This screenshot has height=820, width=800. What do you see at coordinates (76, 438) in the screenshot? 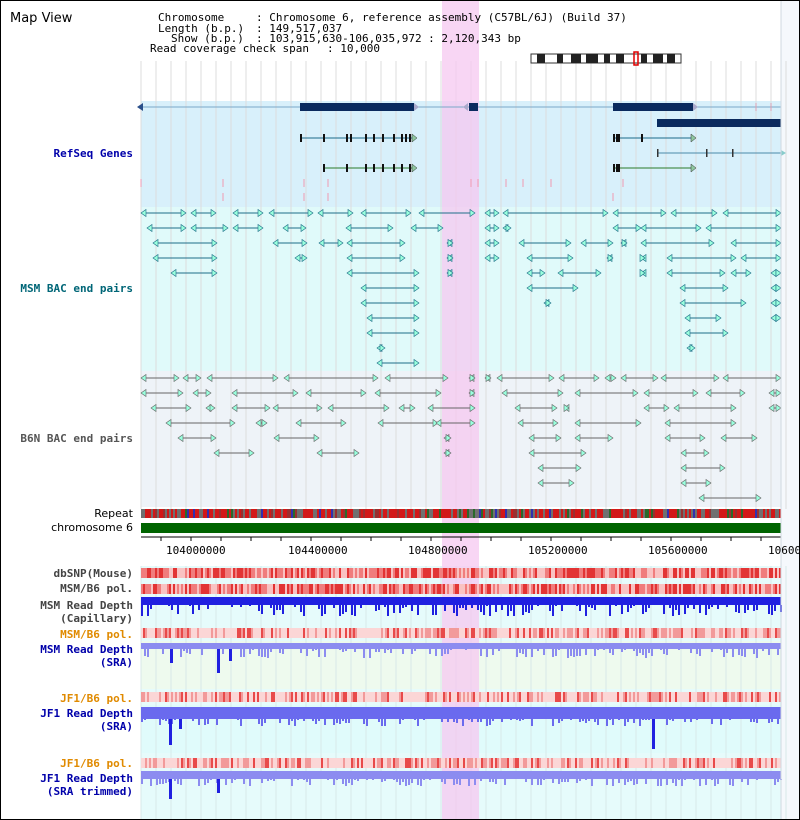
I see `track-label-b6n-bac: B6N BAC end pairs` at bounding box center [76, 438].